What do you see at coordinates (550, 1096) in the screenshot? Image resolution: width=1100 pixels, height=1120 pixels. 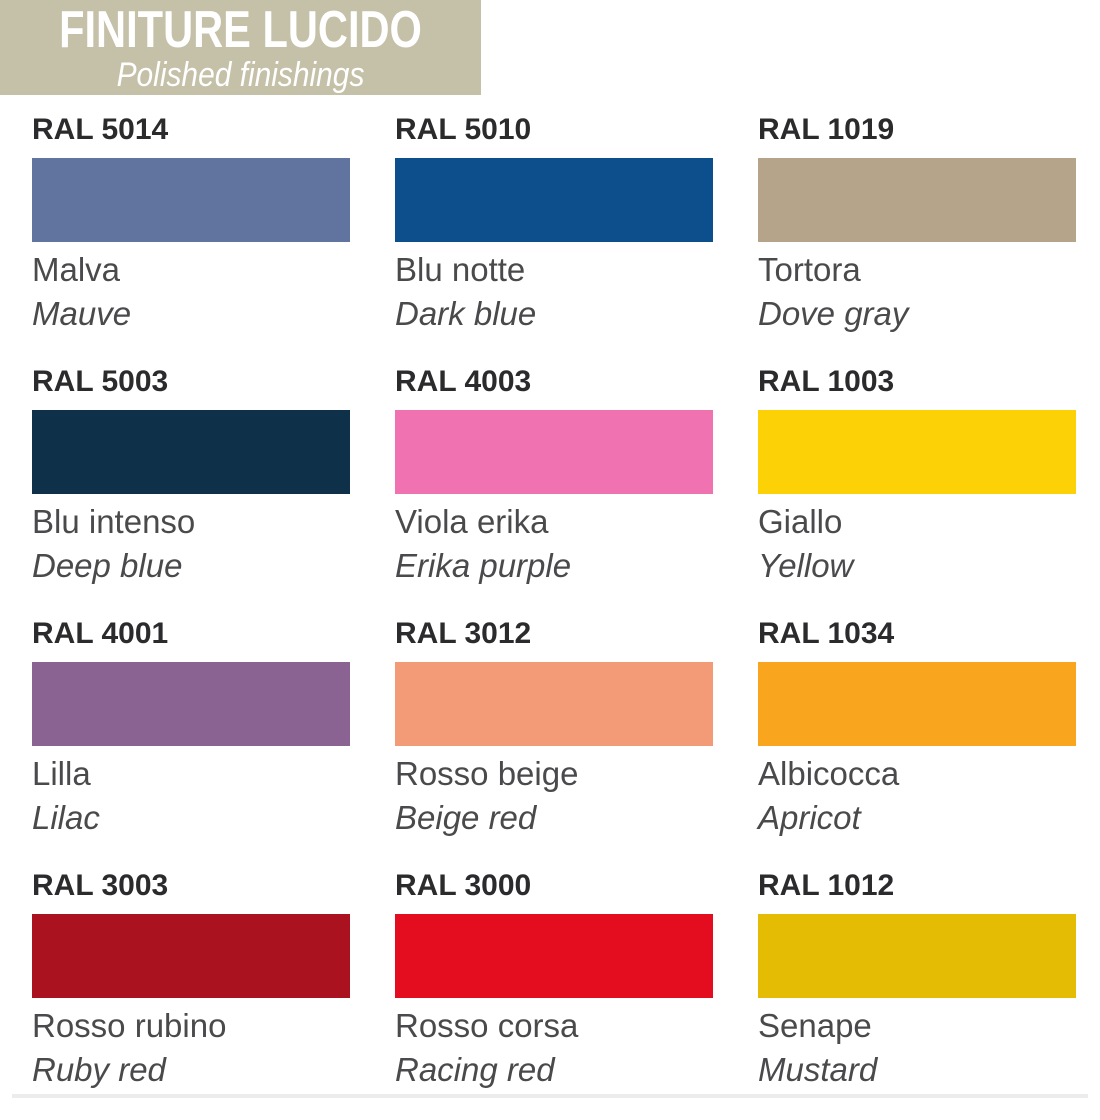 I see `page-bottom-edge` at bounding box center [550, 1096].